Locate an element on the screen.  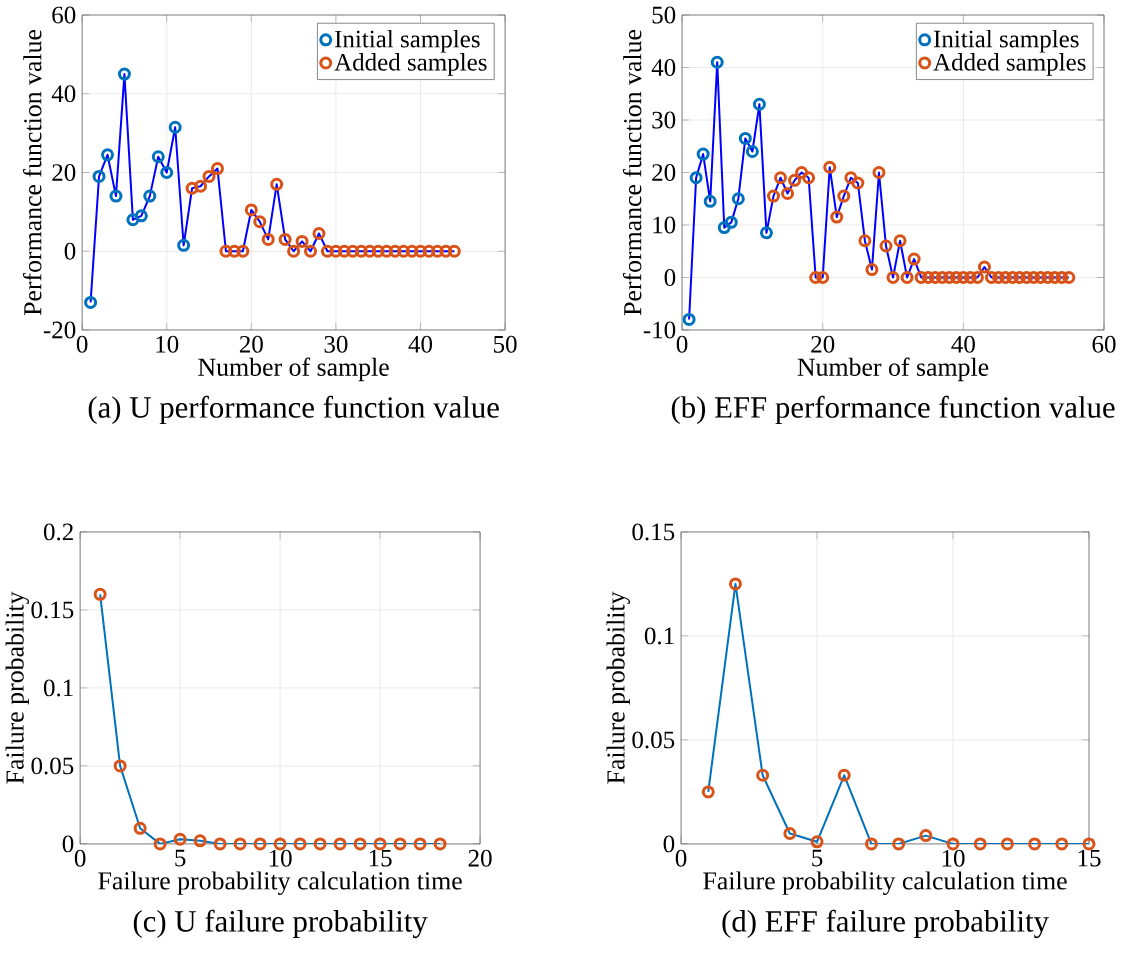
y-tick-label: 0.1 is located at coordinates (659, 636).